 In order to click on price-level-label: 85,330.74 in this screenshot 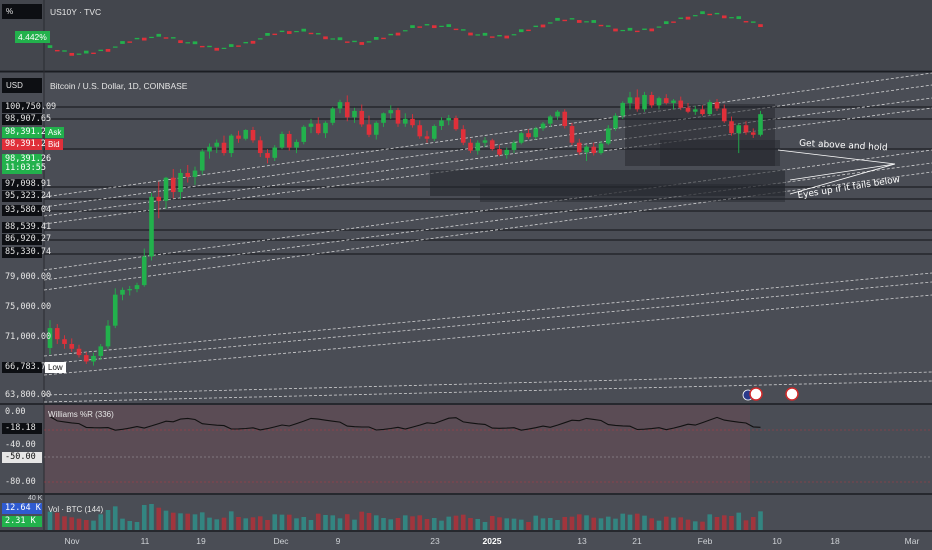, I will do `click(26, 252)`.